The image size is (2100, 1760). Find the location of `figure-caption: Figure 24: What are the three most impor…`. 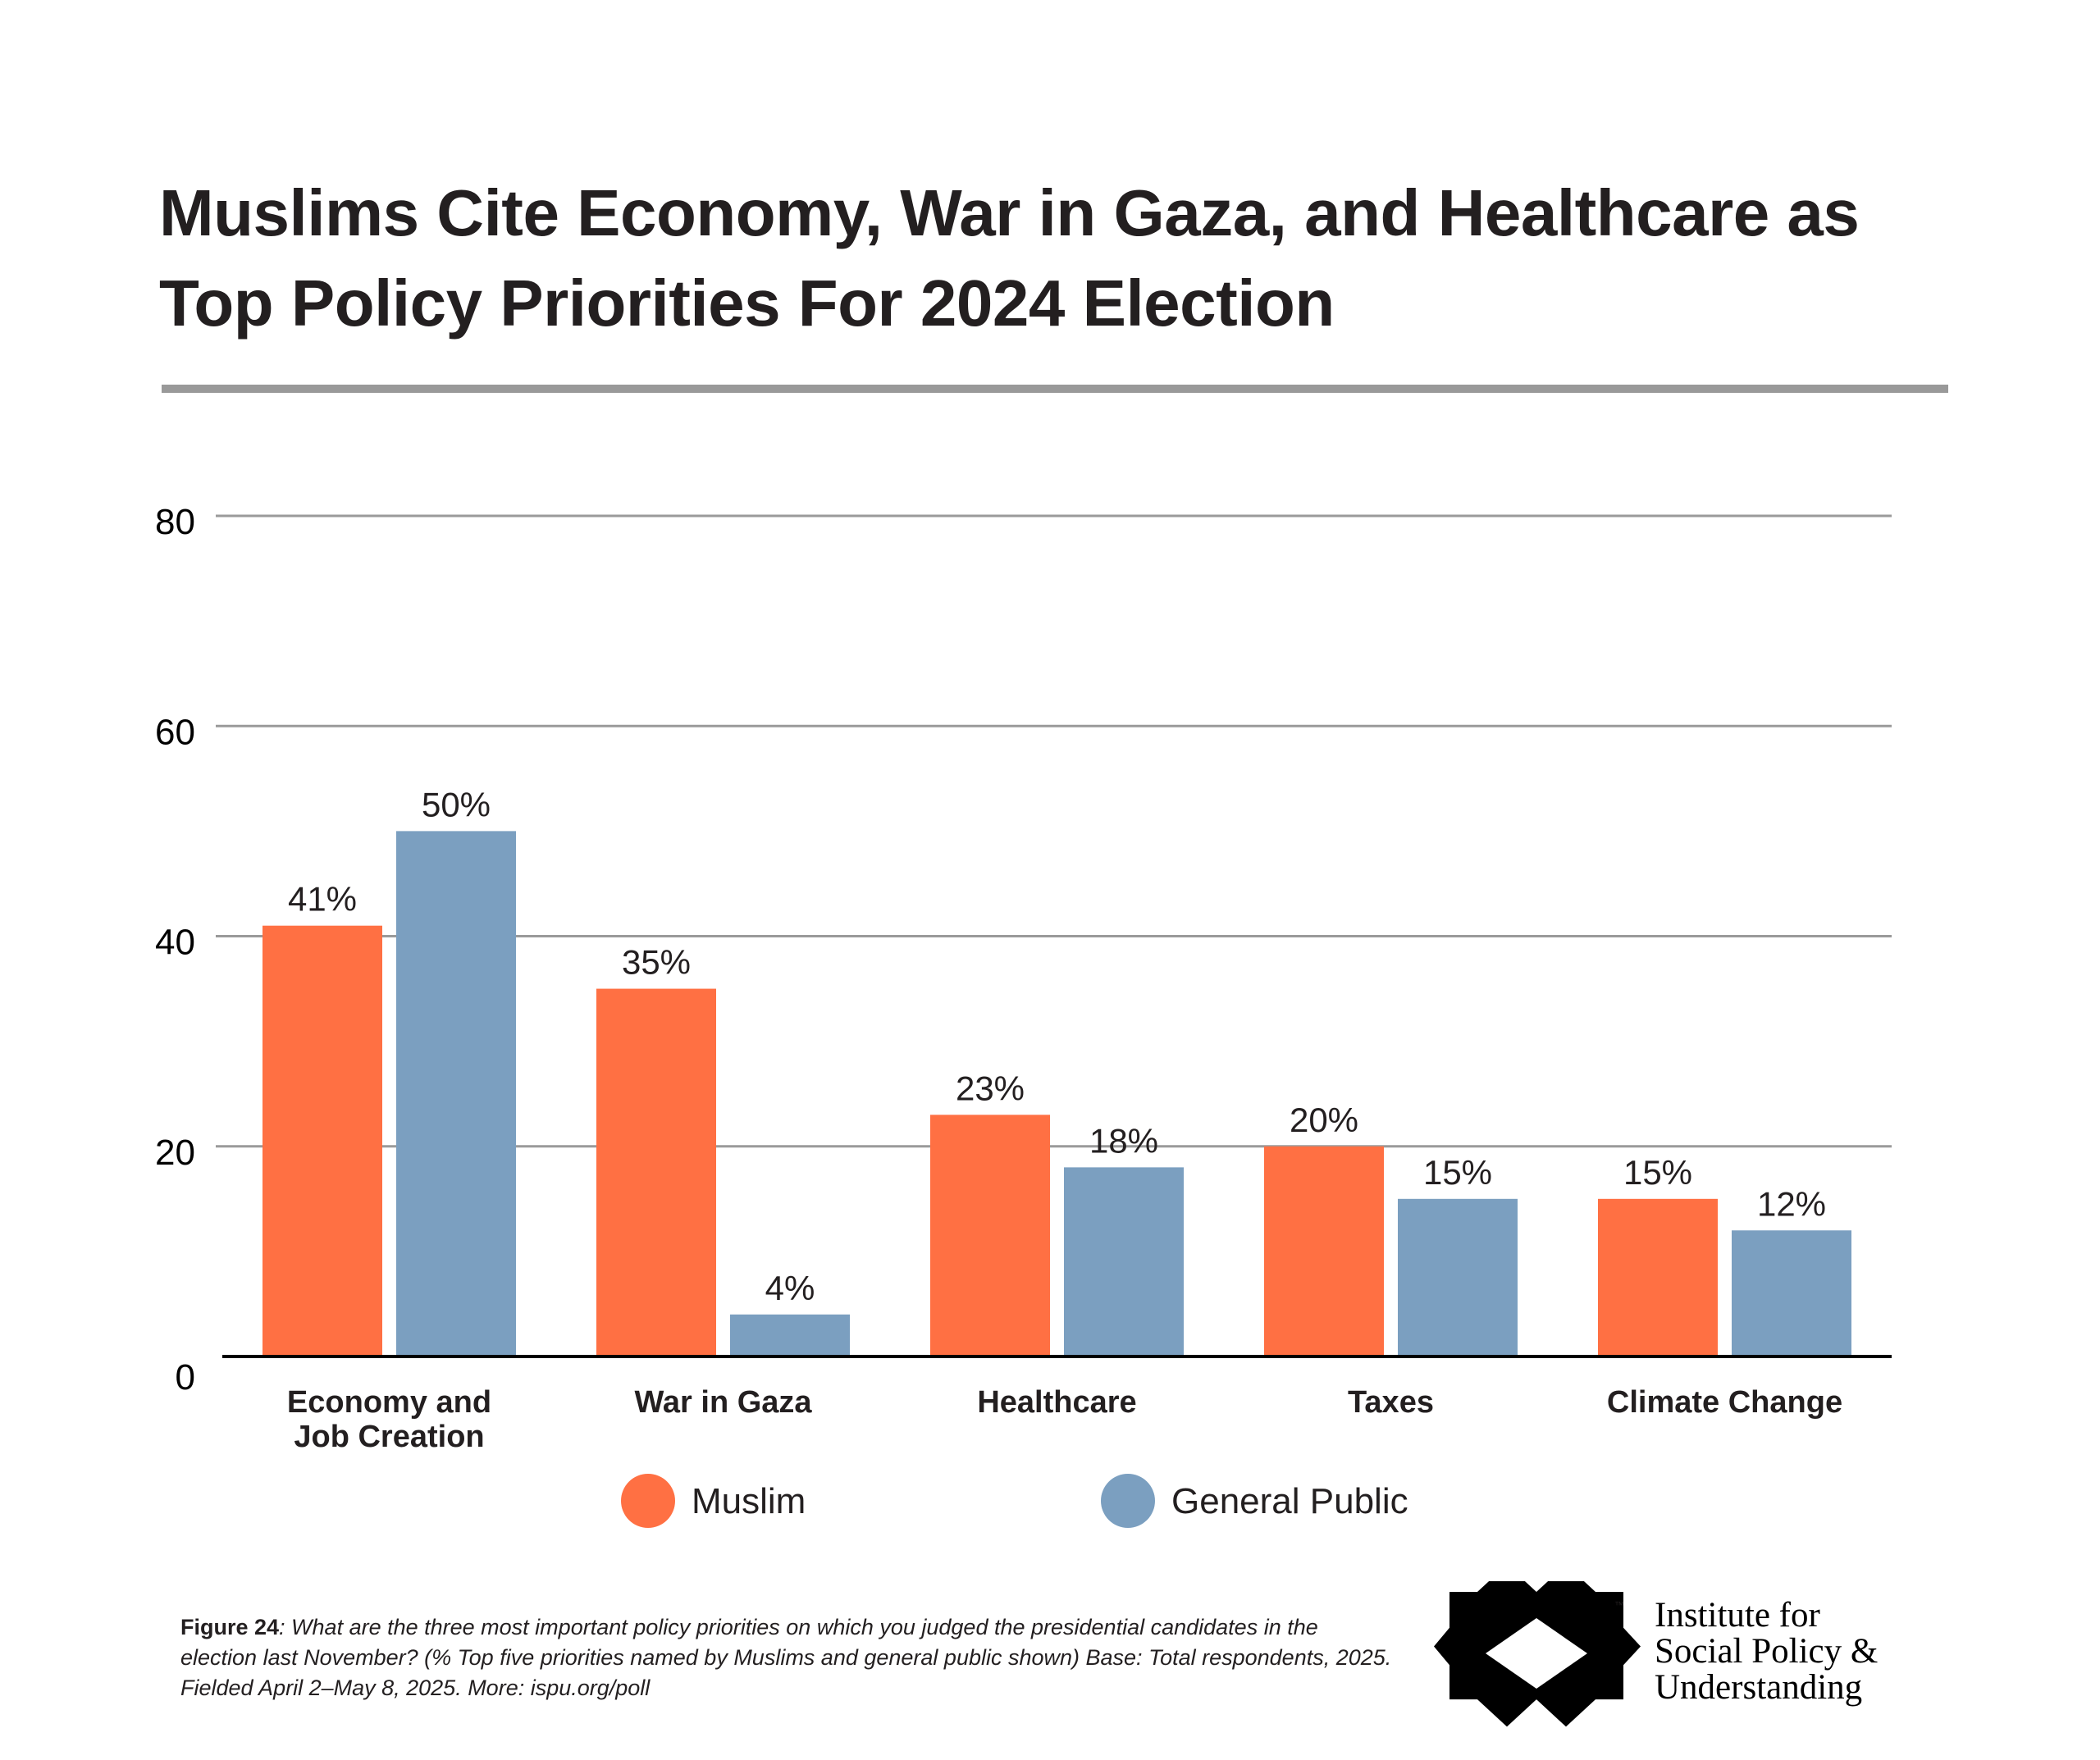

figure-caption: Figure 24: What are the three most impor… is located at coordinates (788, 1657).